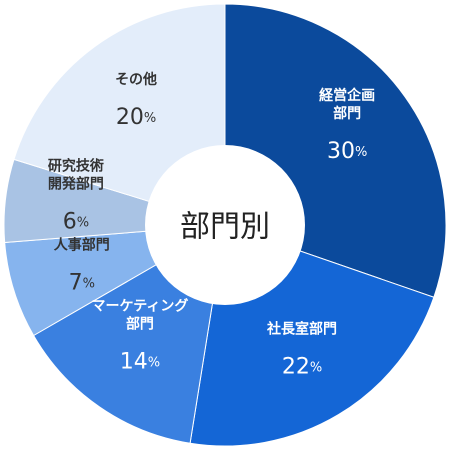 Image resolution: width=450 pixels, height=450 pixels. I want to click on category-label: その他, so click(136, 79).